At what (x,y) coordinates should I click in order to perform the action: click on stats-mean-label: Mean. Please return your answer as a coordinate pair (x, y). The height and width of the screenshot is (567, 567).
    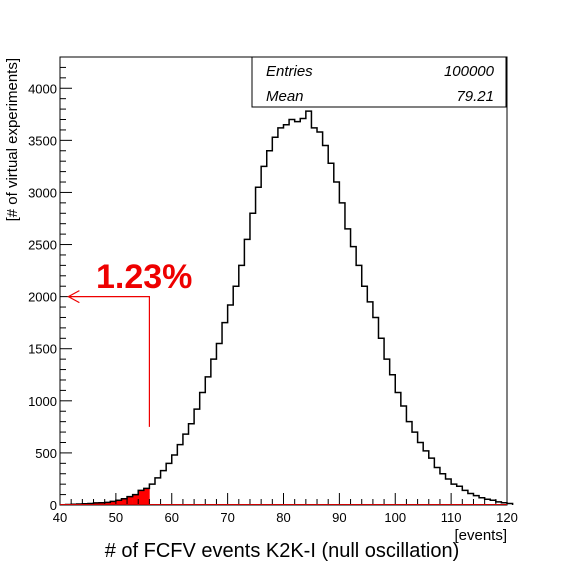
    Looking at the image, I should click on (285, 96).